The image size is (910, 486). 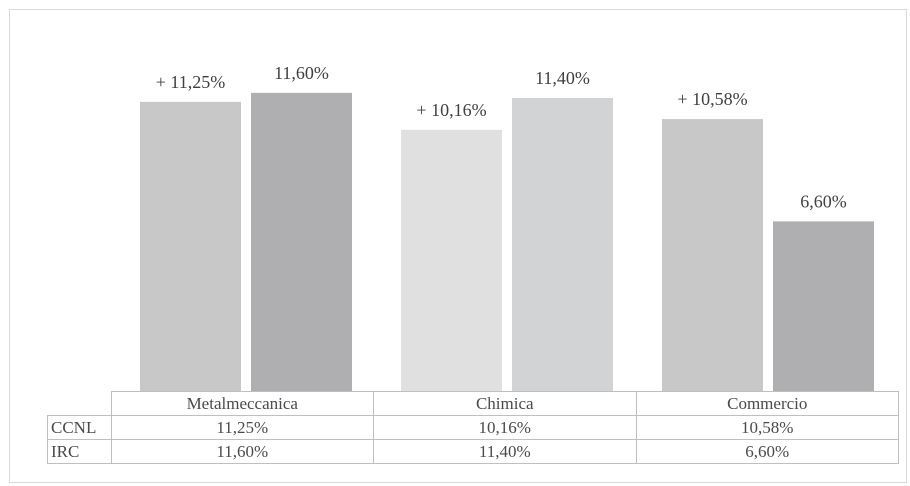 I want to click on bar-ccnl-metalmeccanica, so click(x=190, y=246).